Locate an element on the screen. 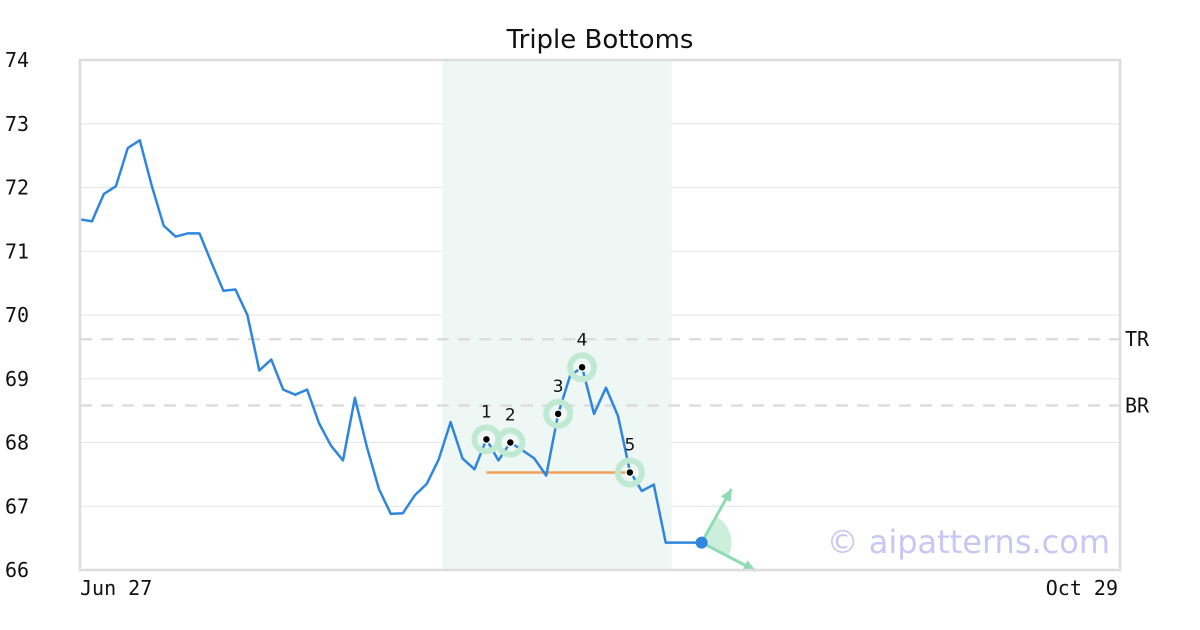  watermark: © aipatterns.com is located at coordinates (968, 542).